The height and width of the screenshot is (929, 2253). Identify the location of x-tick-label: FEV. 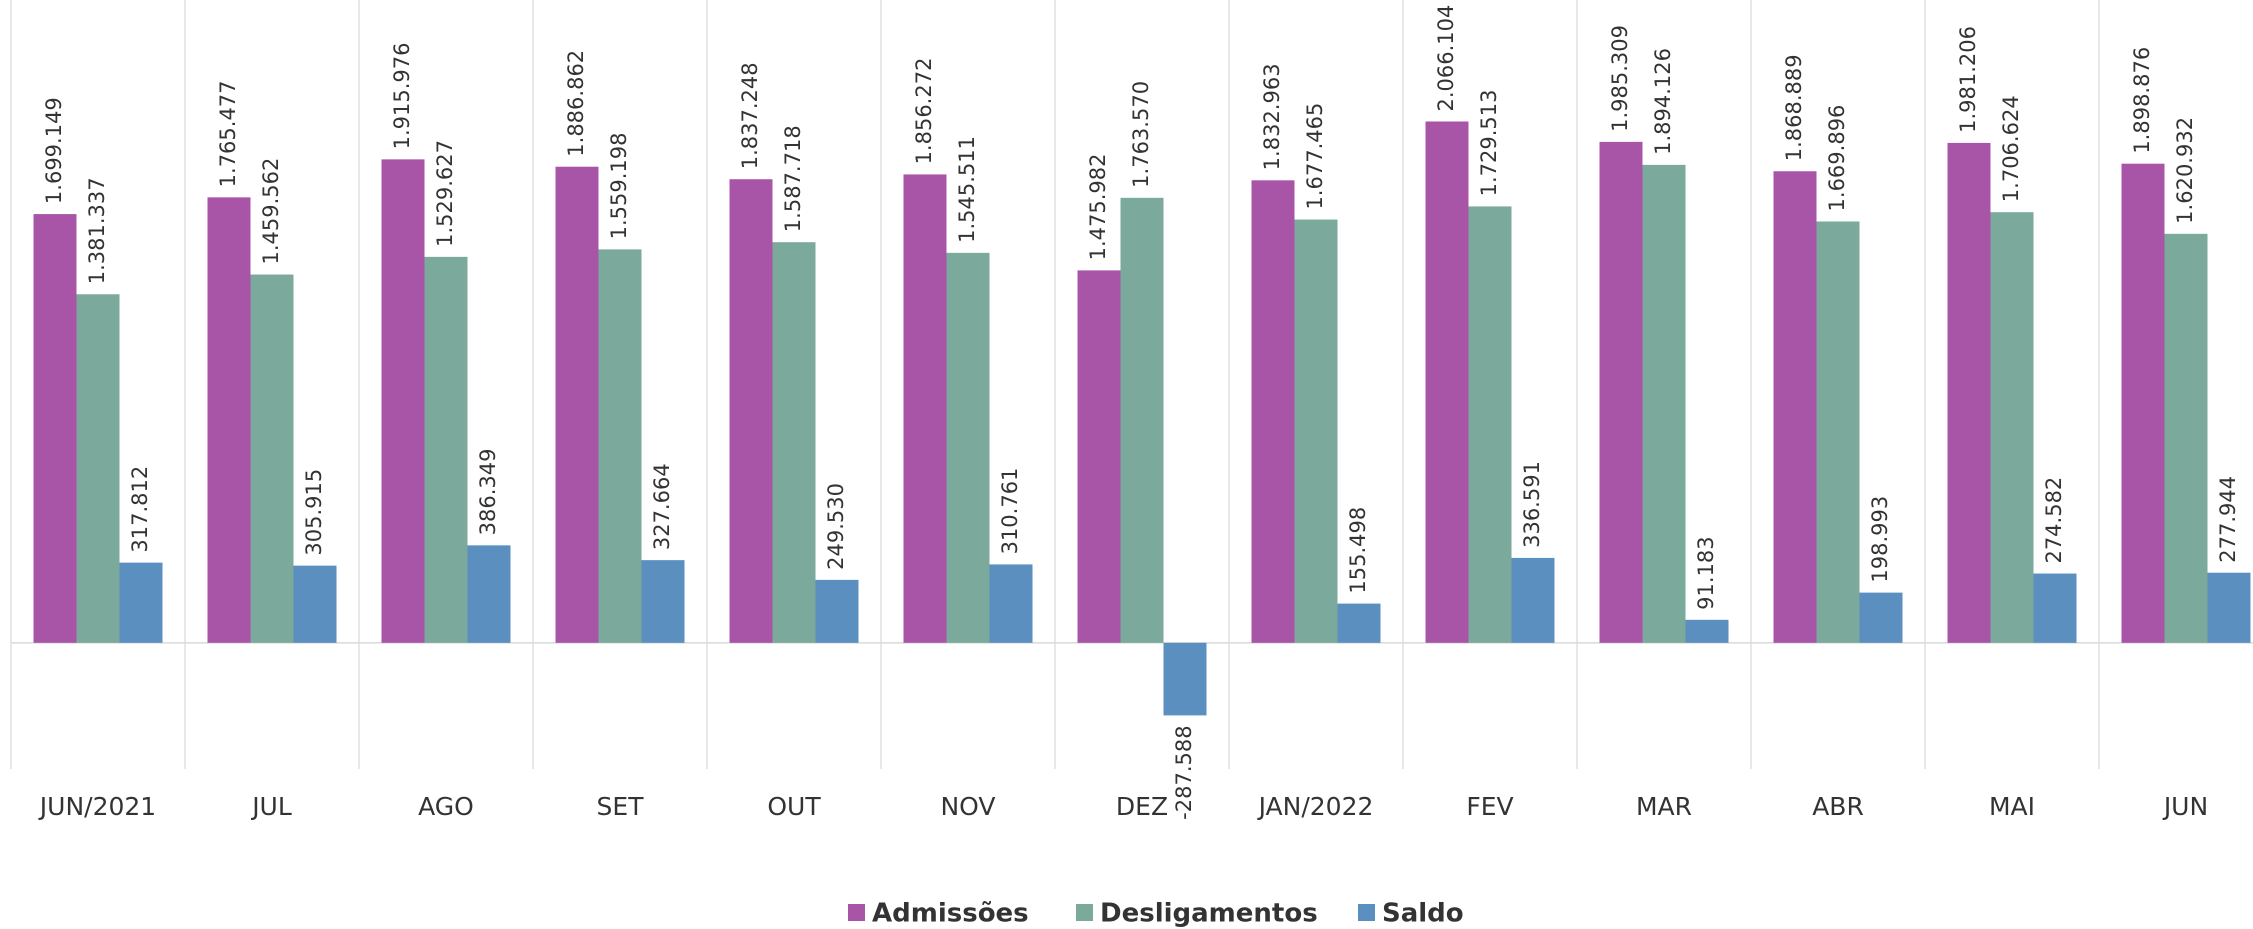
(1489, 806).